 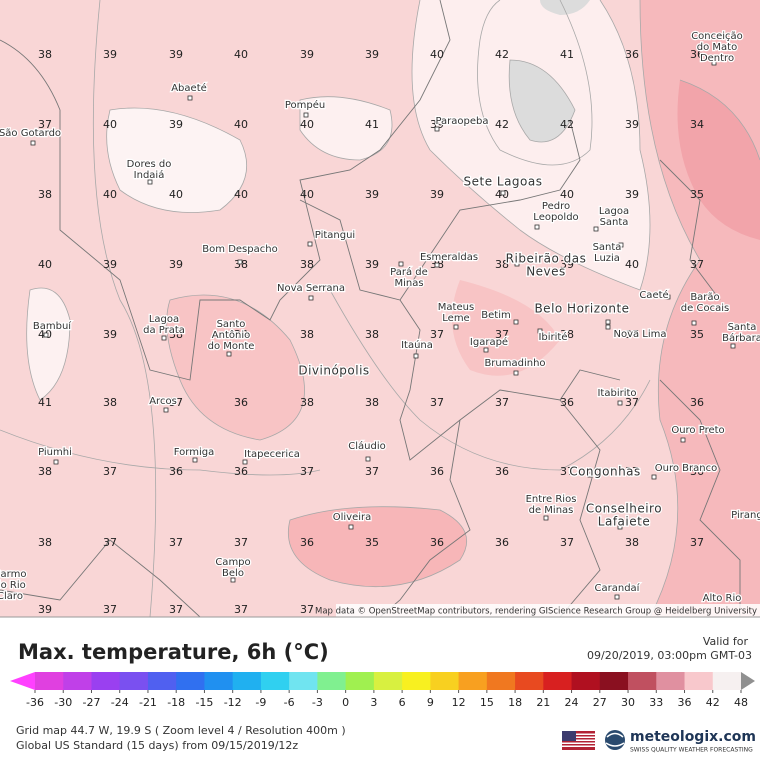 What do you see at coordinates (13, 574) in the screenshot?
I see `city-label: Carmo` at bounding box center [13, 574].